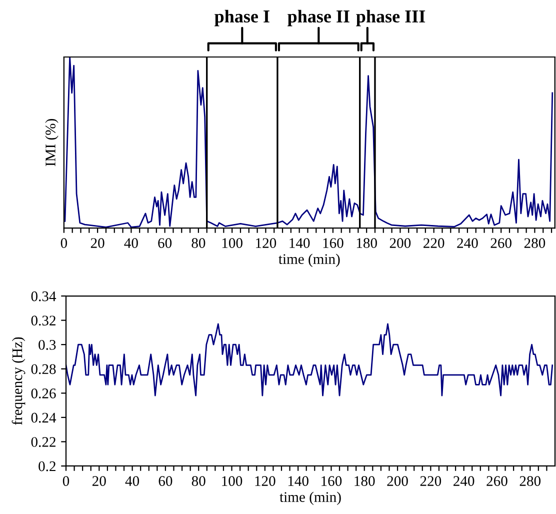 This screenshot has height=514, width=556. Describe the element at coordinates (43, 296) in the screenshot. I see `y-tick-label: 0.34` at that location.